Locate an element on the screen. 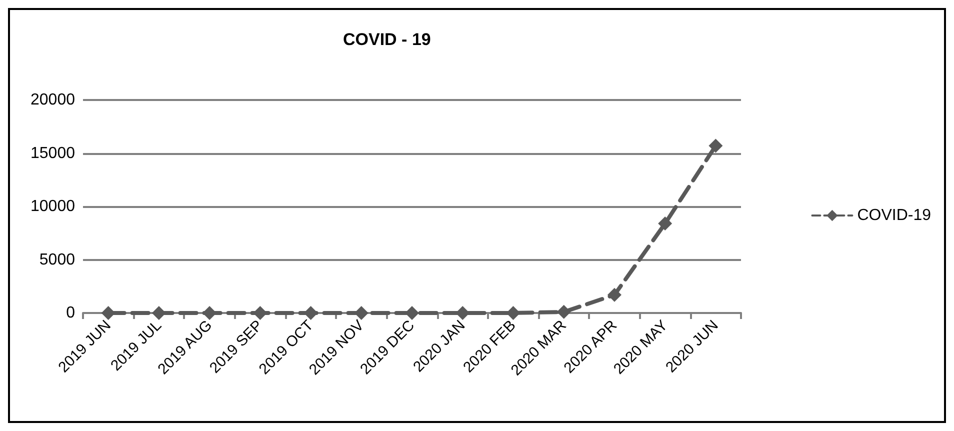 The height and width of the screenshot is (431, 954). y-tick-label: 20000 is located at coordinates (53, 100).